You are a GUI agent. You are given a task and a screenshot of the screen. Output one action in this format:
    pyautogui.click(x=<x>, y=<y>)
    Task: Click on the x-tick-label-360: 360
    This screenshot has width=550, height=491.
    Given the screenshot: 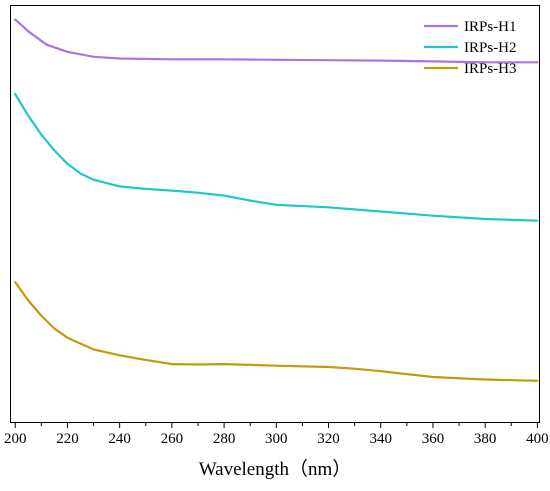 What is the action you would take?
    pyautogui.click(x=433, y=439)
    